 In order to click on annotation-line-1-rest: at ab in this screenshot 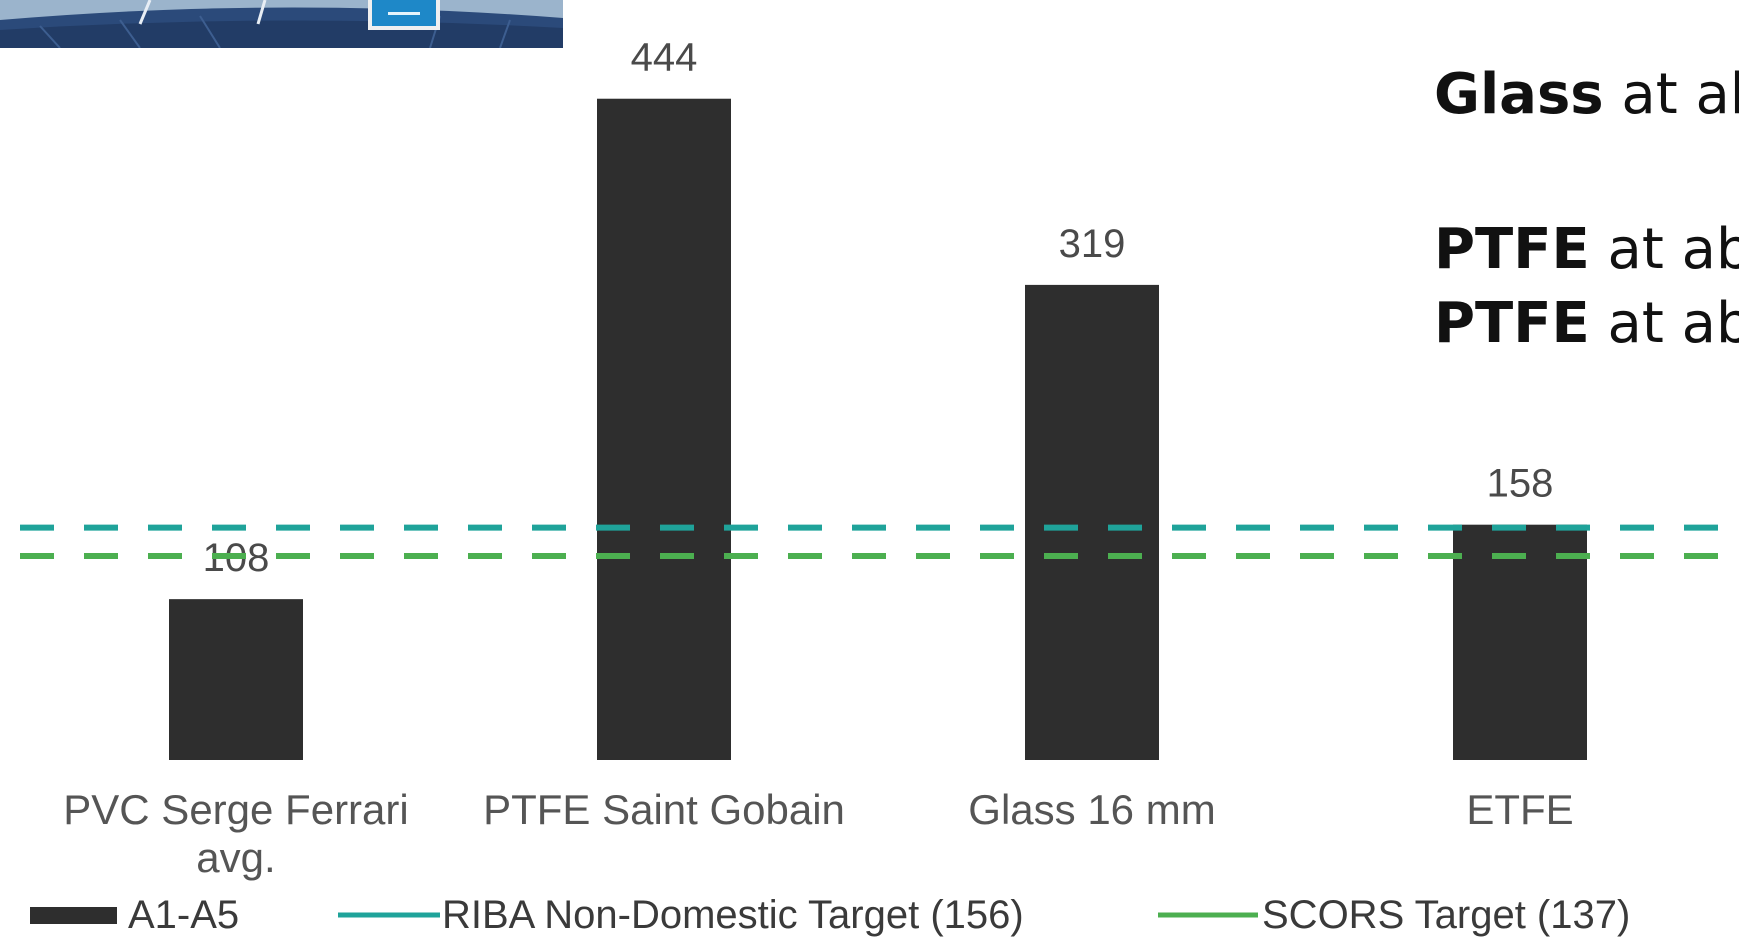, I will do `click(1671, 94)`.